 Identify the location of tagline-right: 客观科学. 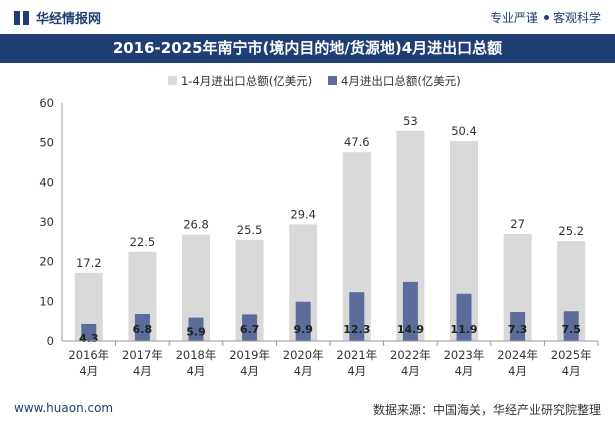
(576, 18).